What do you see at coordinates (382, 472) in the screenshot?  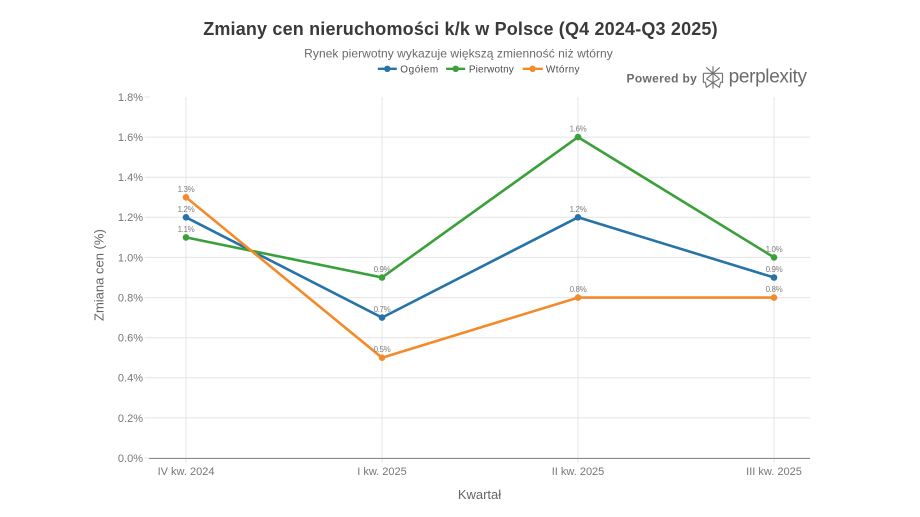 I see `svg-text: I kw. 2025` at bounding box center [382, 472].